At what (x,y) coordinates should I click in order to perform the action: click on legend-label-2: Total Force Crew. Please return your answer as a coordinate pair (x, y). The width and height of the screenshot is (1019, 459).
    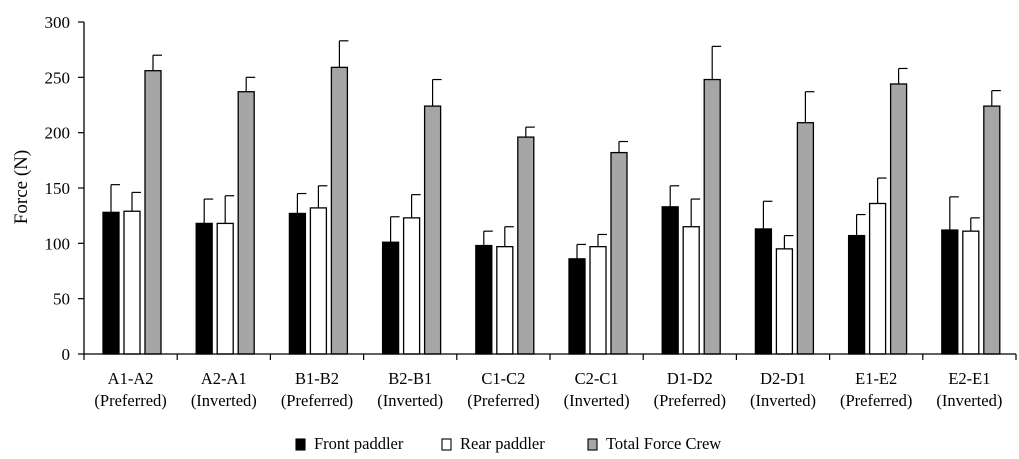
    Looking at the image, I should click on (663, 443).